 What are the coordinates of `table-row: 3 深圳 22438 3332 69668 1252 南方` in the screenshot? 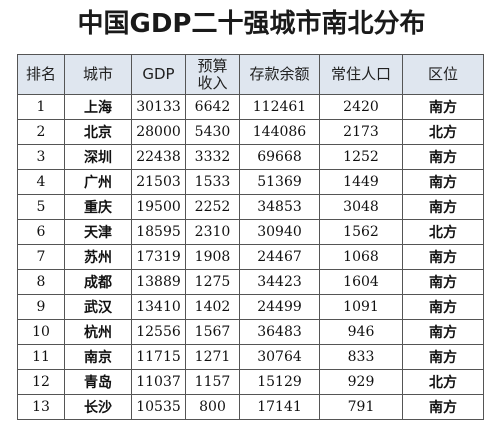 It's located at (250, 157).